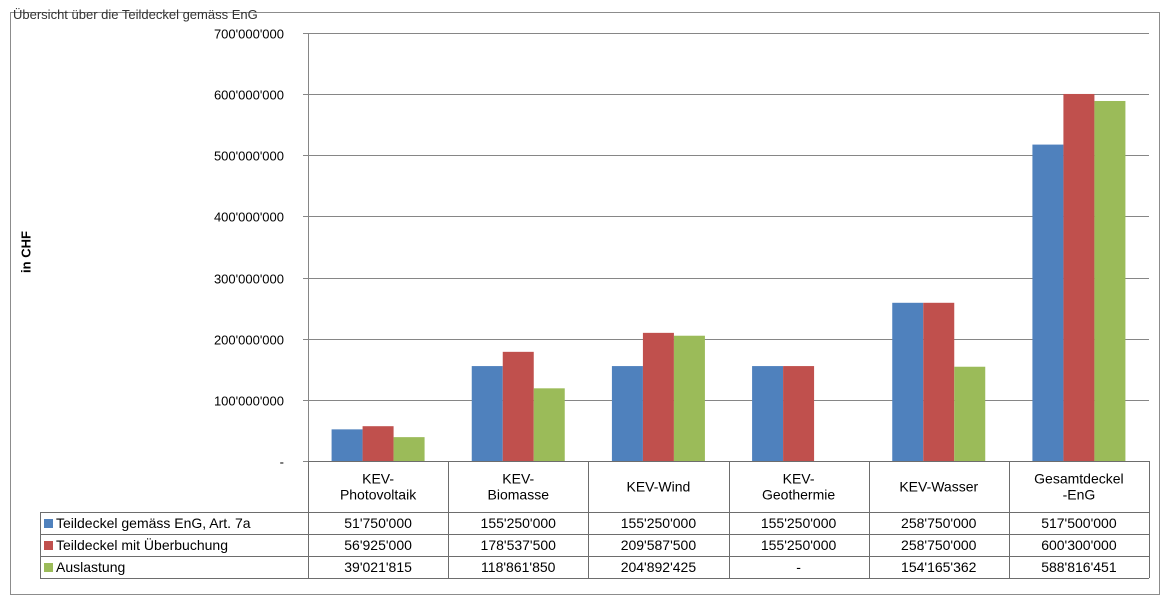 This screenshot has height=597, width=1164. Describe the element at coordinates (378, 523) in the screenshot. I see `data-label: 51'750'000` at that location.